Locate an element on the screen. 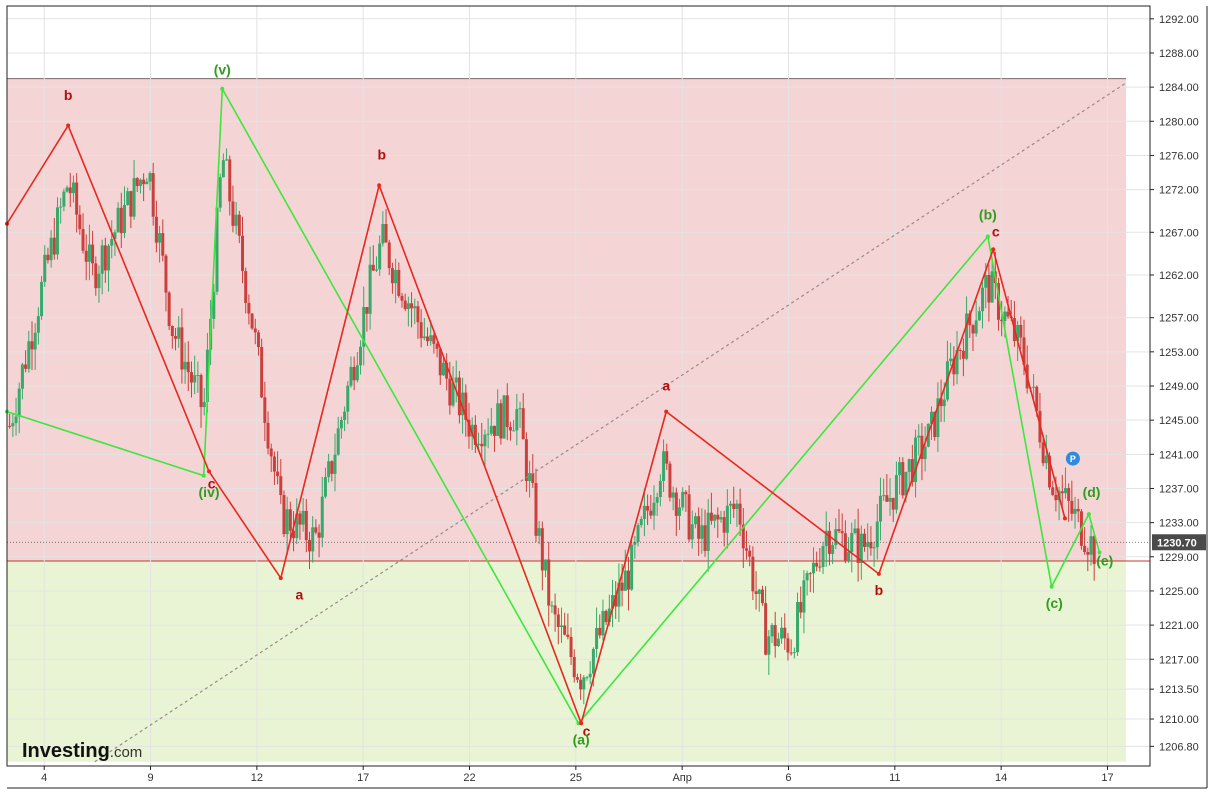  red-wave-line-point is located at coordinates (878, 573).